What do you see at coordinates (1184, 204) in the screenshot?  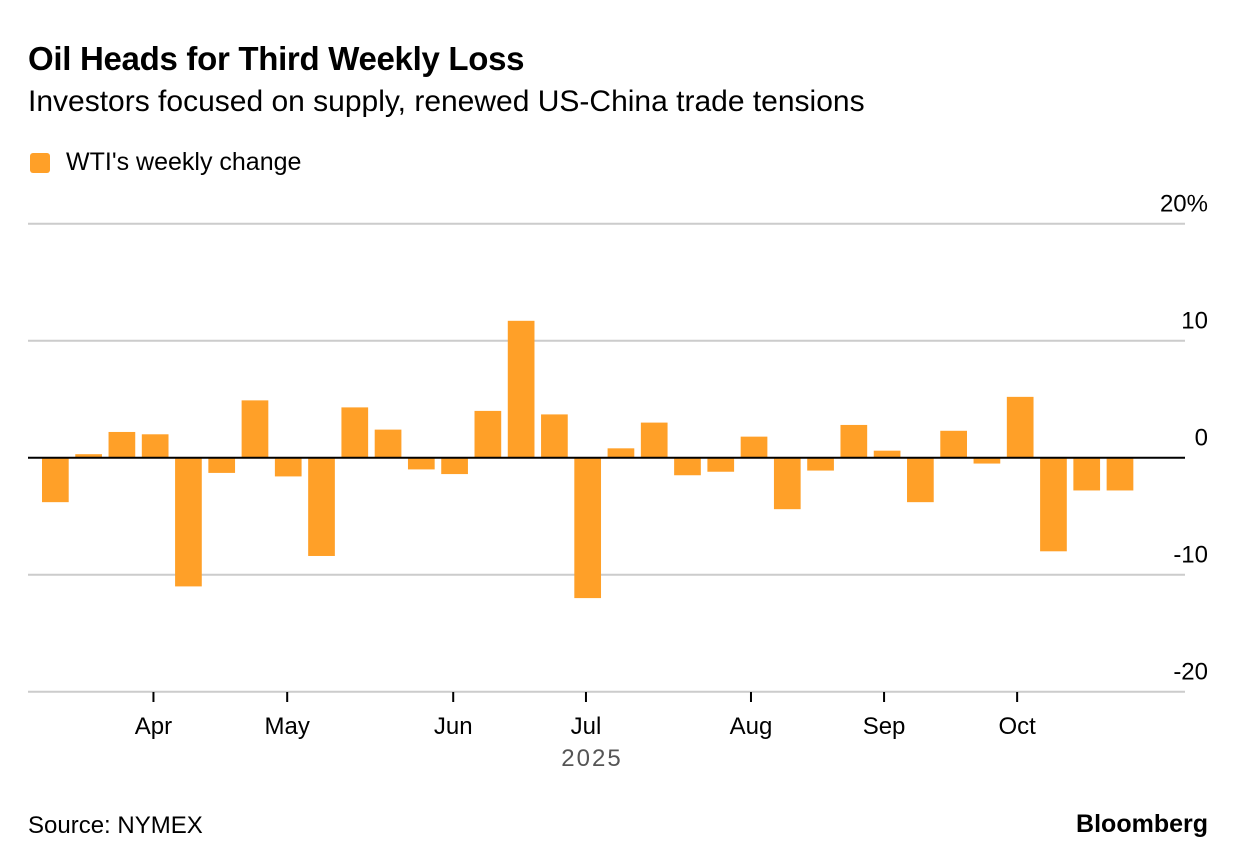 I see `y-tick-label: 20%` at bounding box center [1184, 204].